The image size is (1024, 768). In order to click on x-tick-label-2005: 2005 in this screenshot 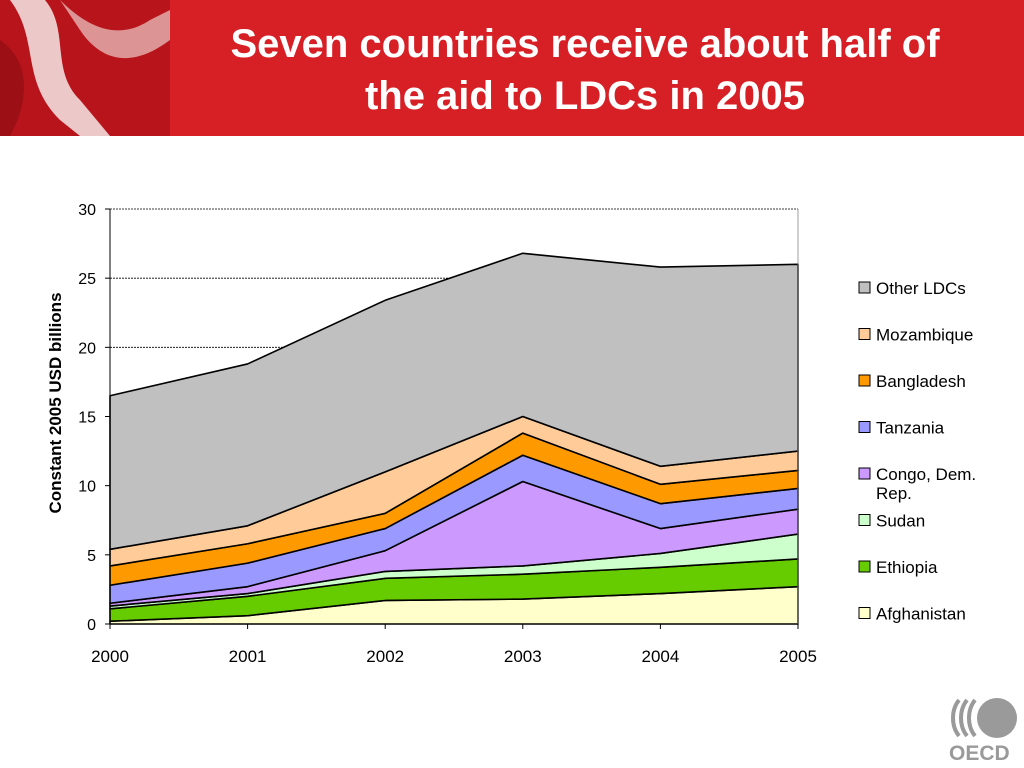, I will do `click(798, 656)`.